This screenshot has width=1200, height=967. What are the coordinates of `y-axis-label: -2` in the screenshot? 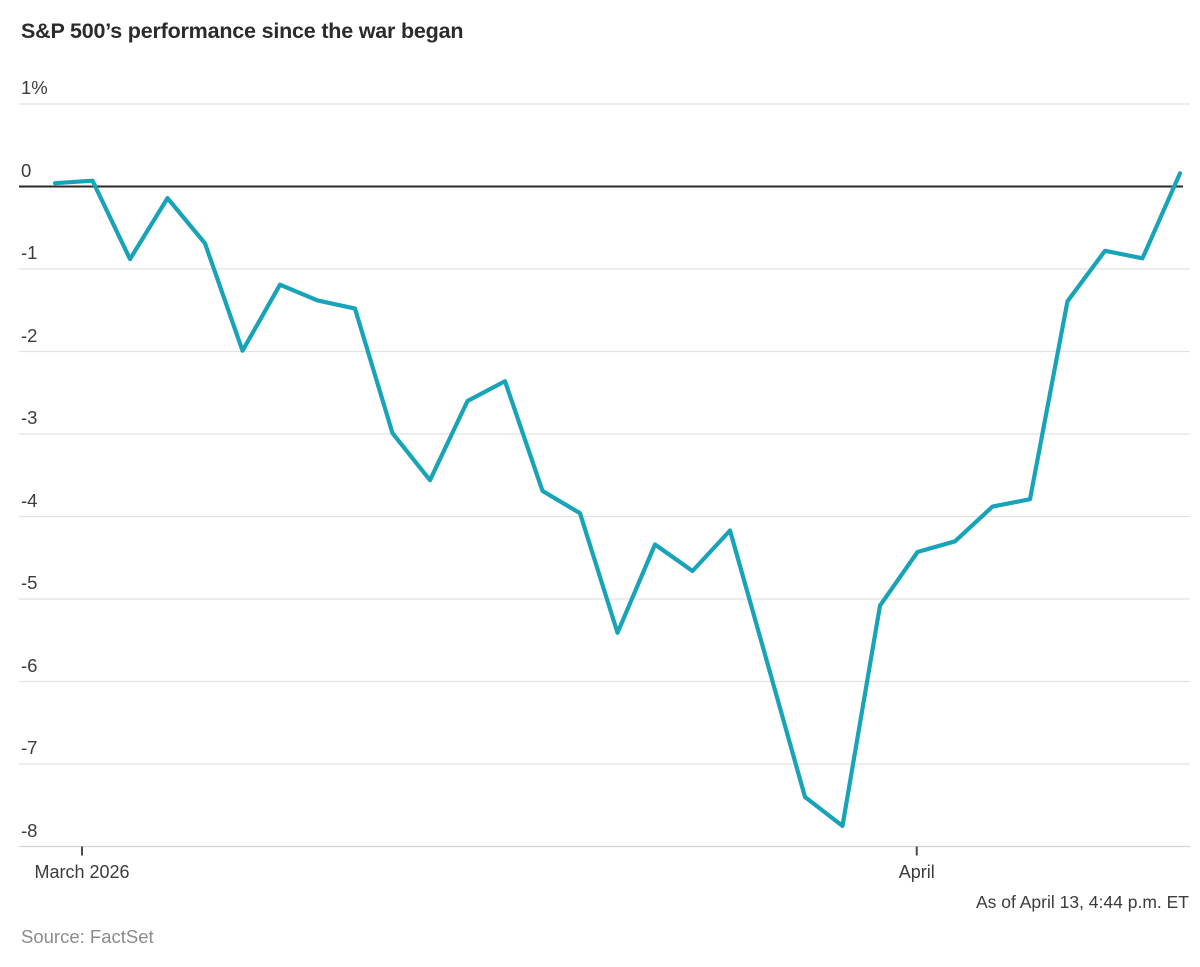 It's located at (29, 335).